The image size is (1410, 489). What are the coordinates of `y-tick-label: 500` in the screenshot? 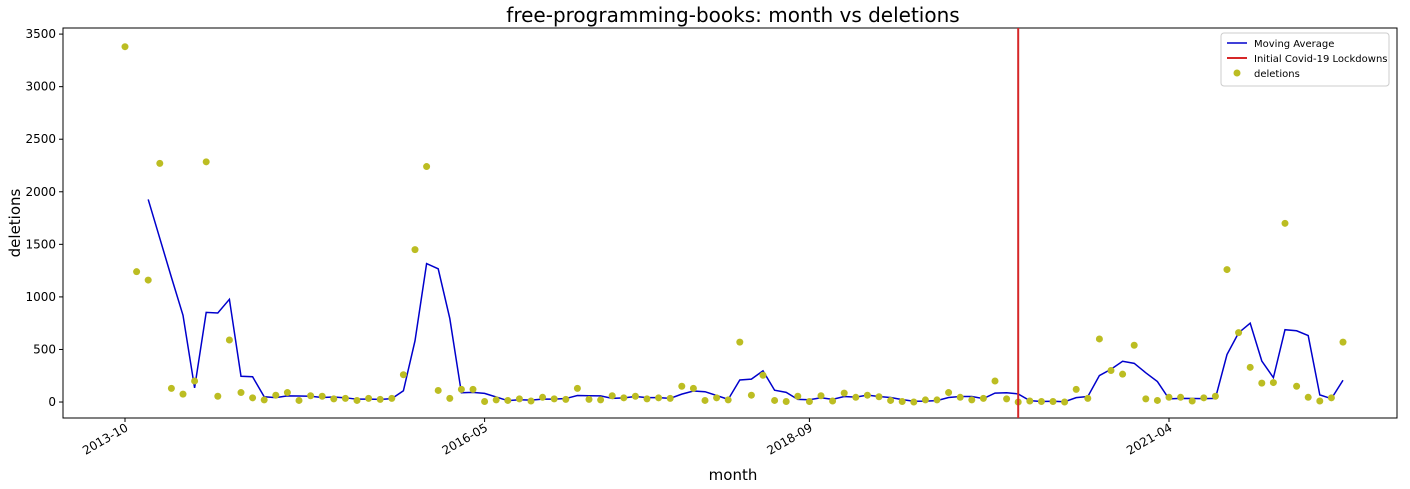 It's located at (44, 349).